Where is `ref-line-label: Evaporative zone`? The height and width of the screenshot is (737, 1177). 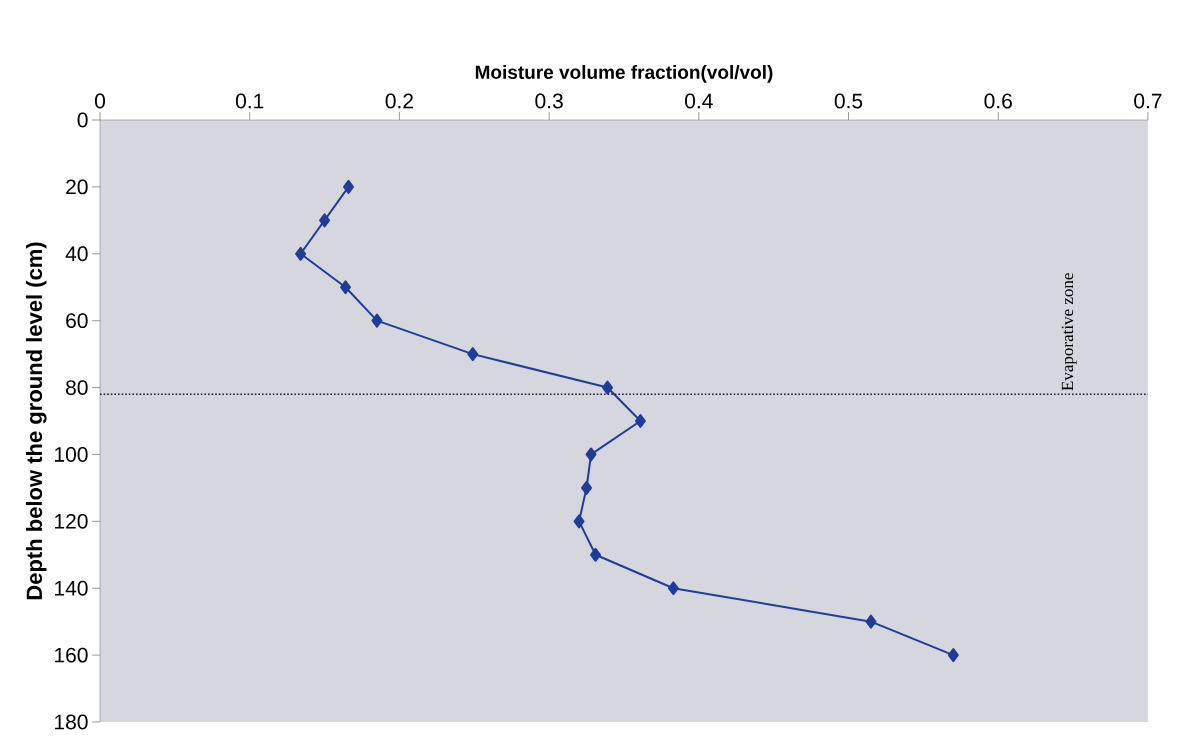
ref-line-label: Evaporative zone is located at coordinates (1069, 332).